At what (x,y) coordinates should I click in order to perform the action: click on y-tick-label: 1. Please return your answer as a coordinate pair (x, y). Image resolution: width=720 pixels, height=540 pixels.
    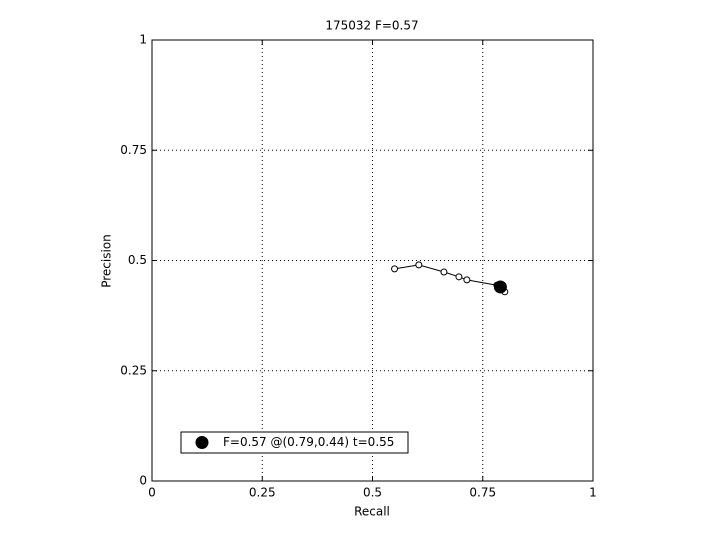
    Looking at the image, I should click on (143, 40).